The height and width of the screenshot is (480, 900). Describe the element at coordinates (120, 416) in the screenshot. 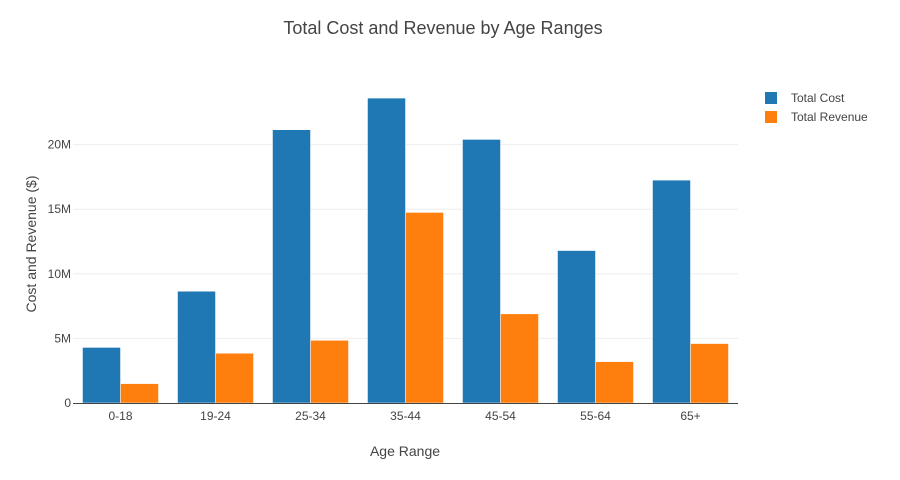

I see `x-tick-label: 0-18` at that location.